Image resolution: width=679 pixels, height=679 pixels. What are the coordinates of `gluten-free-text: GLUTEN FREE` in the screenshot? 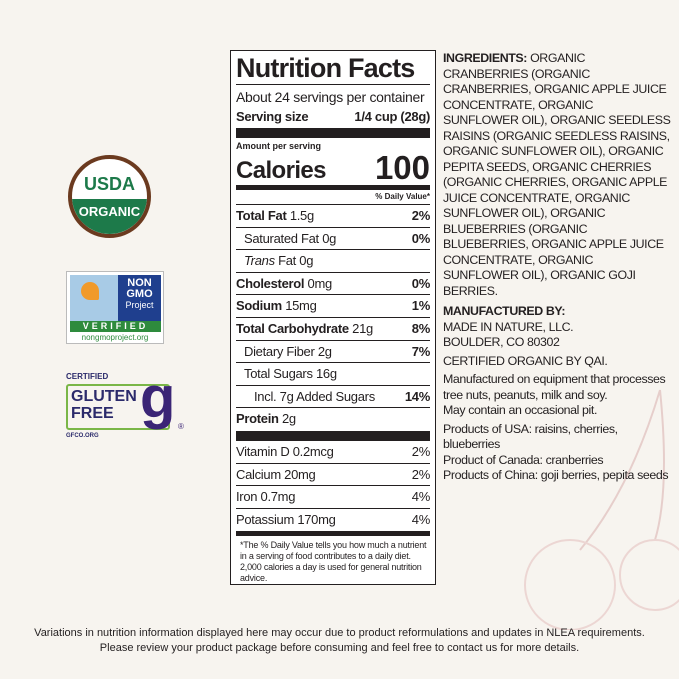 It's located at (104, 405).